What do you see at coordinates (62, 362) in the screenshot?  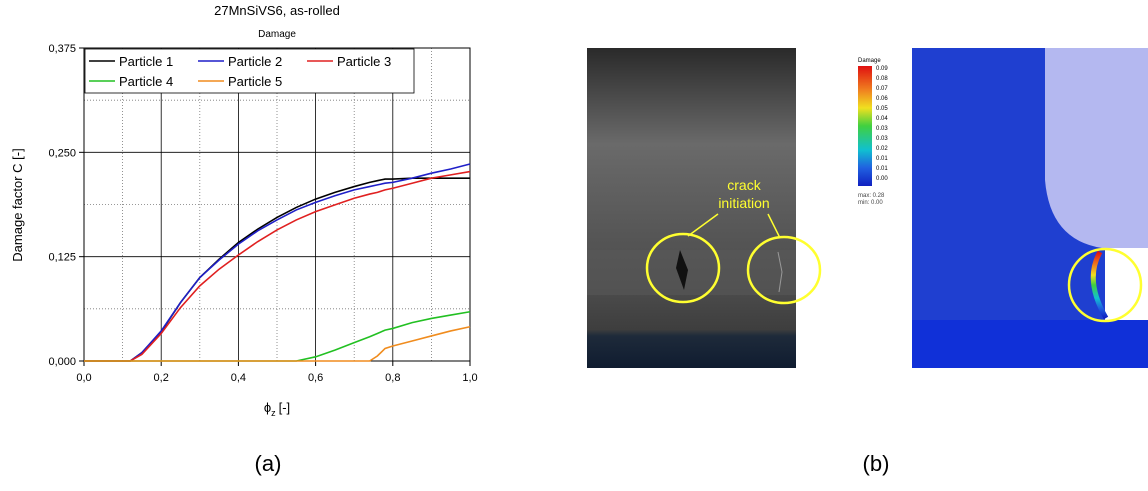 I see `y-tick-label: 0,000` at bounding box center [62, 362].